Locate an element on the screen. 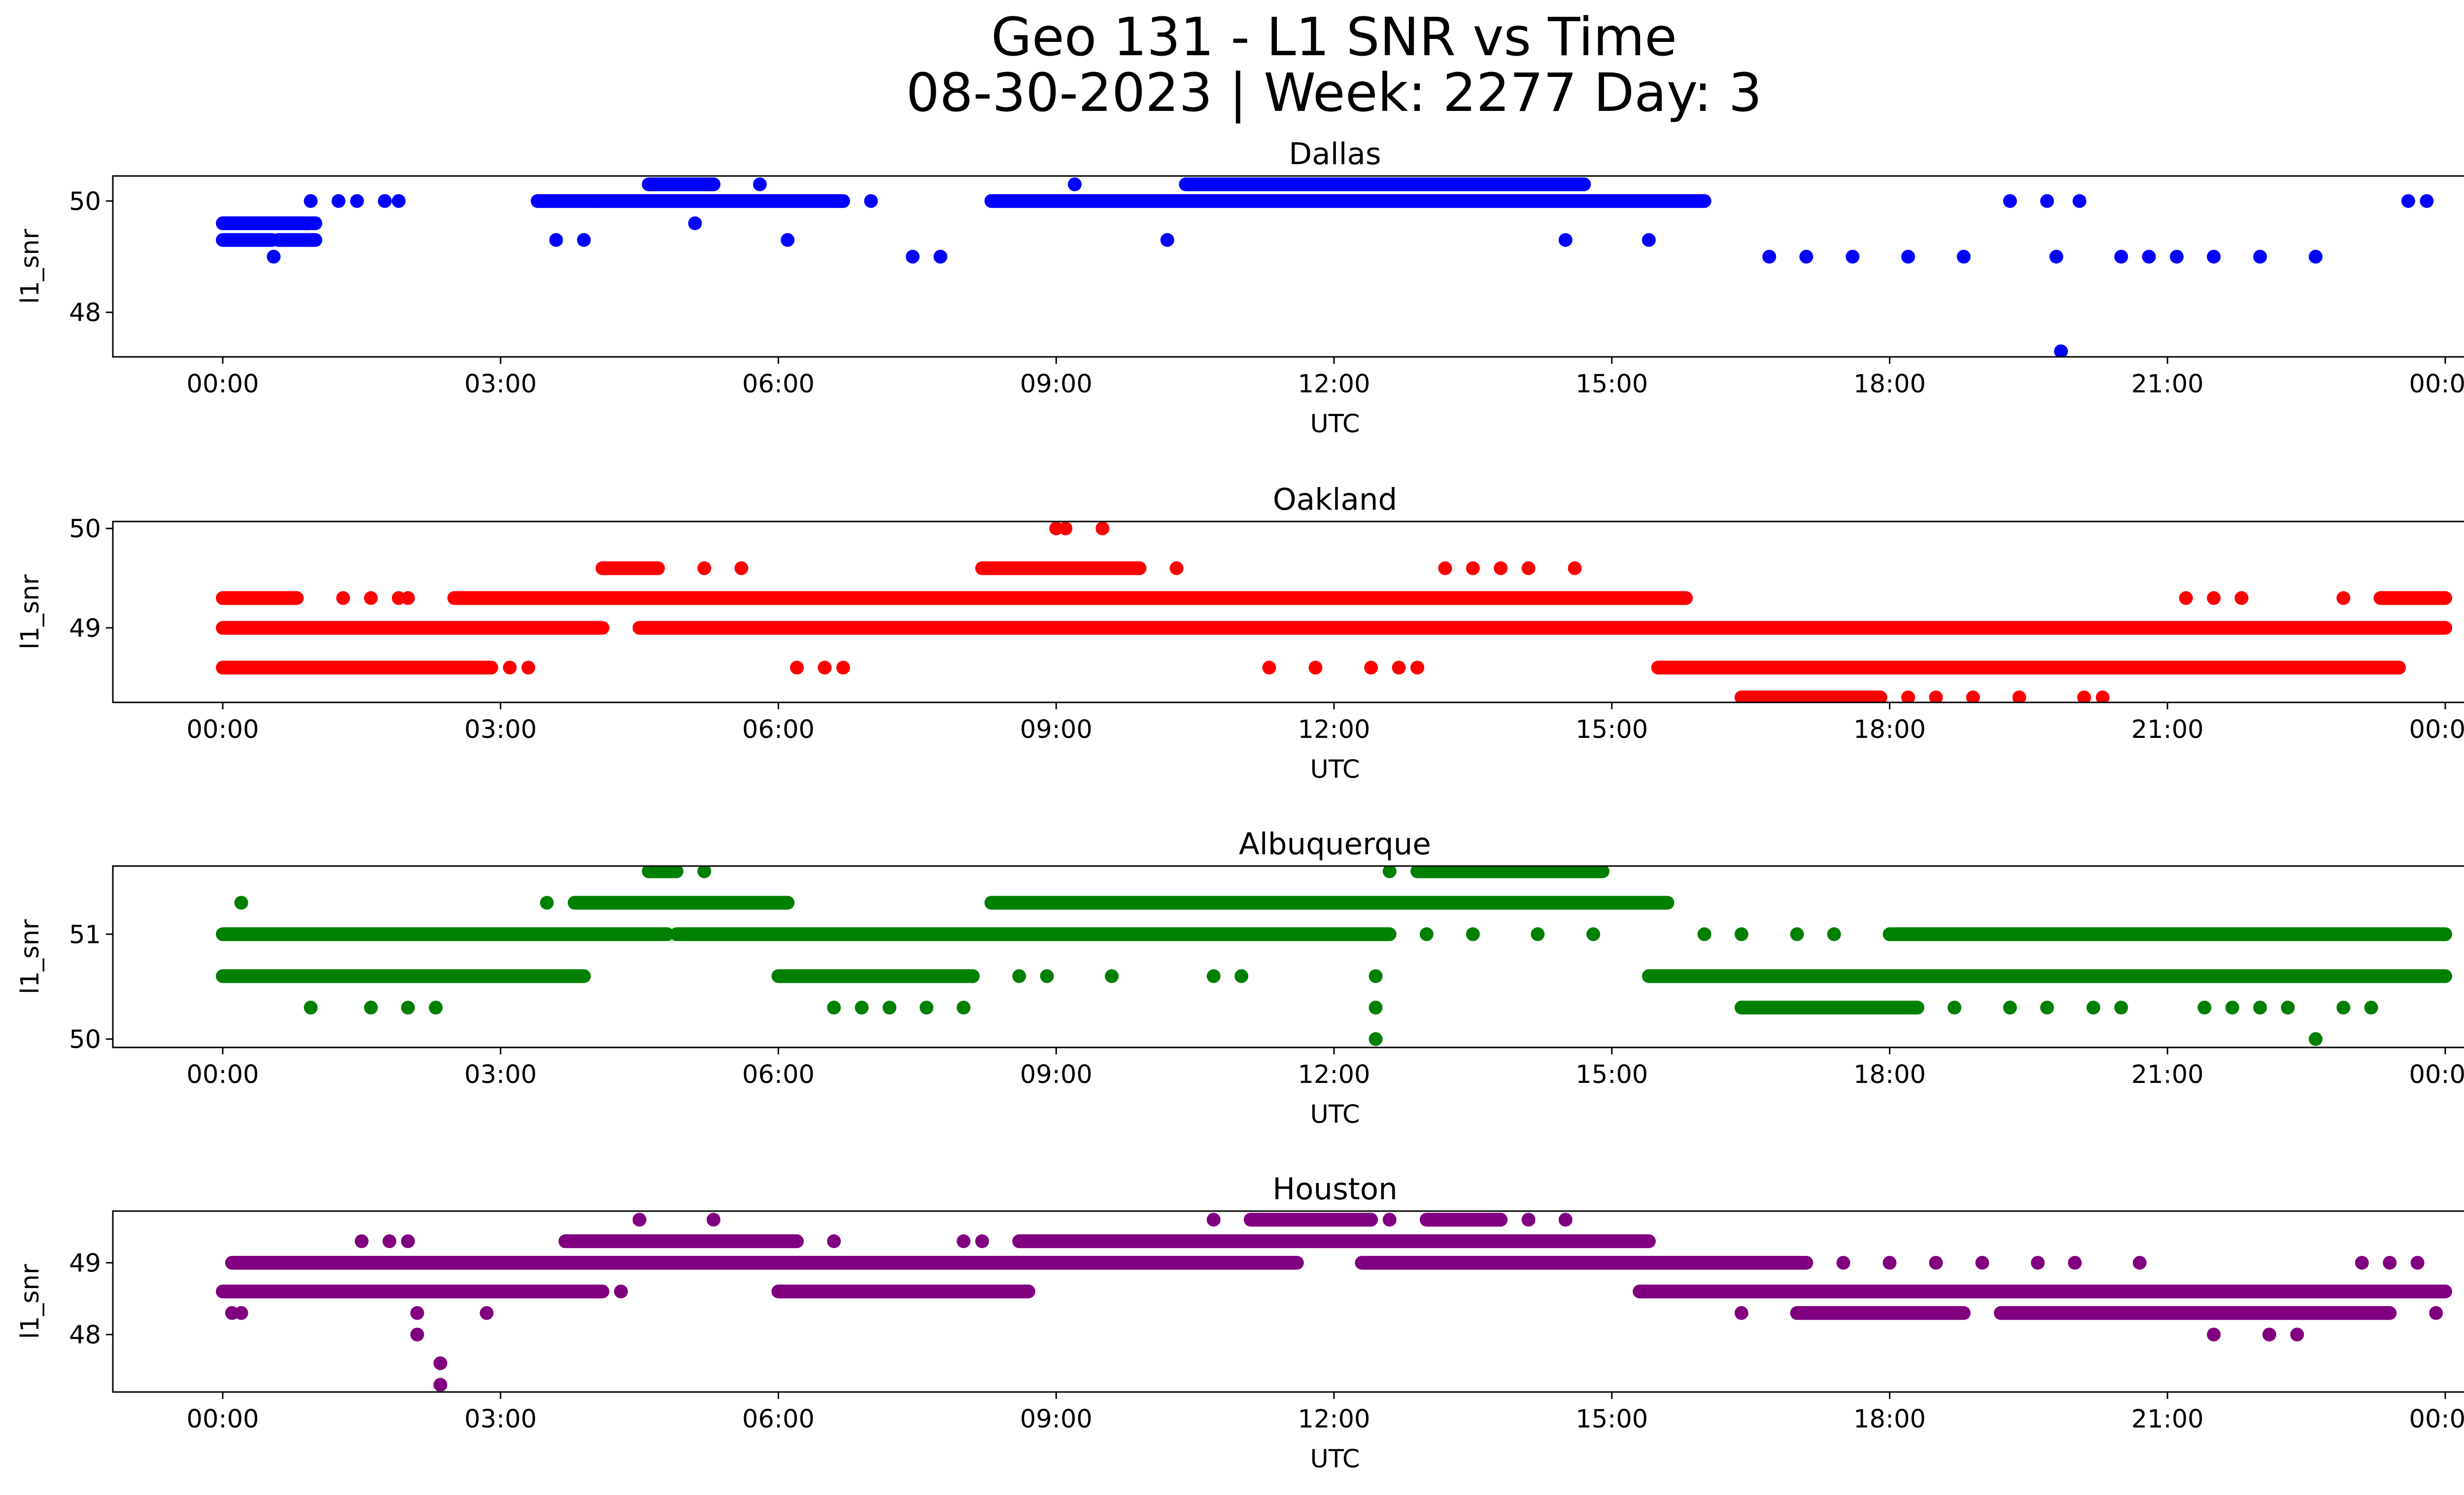  albuquerque-x-tick-label: 06:00 is located at coordinates (778, 1074).